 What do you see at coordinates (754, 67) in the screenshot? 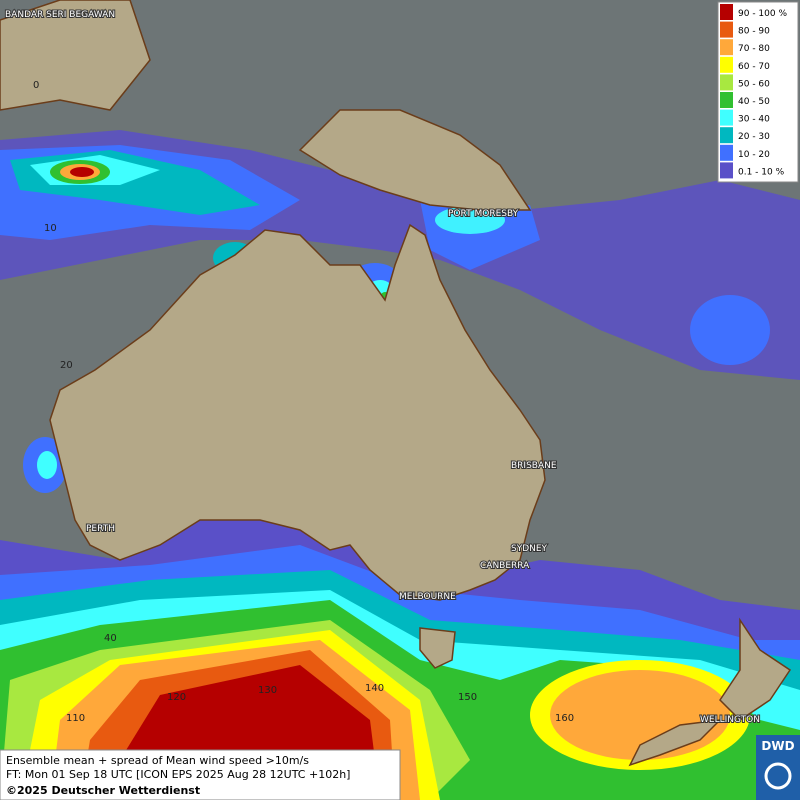
I see `legend-label: 60 - 70` at bounding box center [754, 67].